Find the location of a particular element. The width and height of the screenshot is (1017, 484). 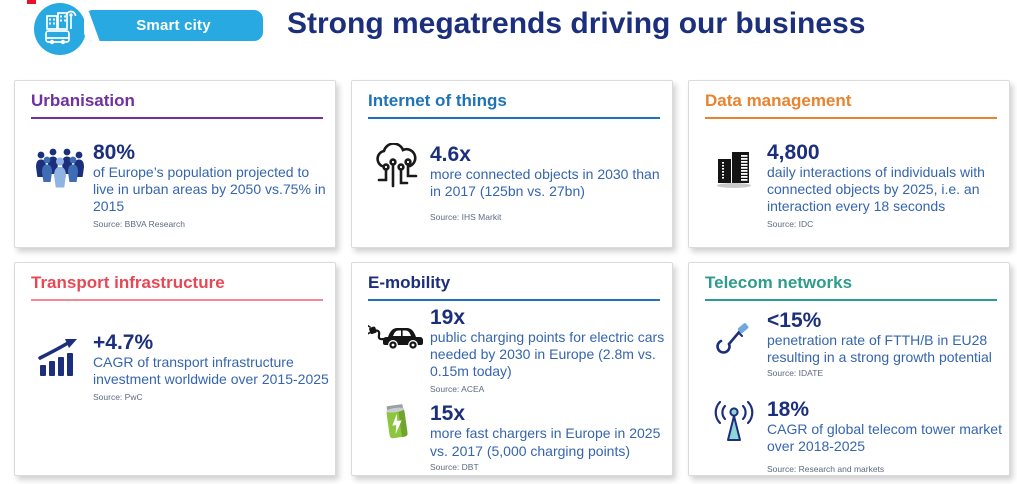

page-title: Strong megatrends driving our business is located at coordinates (576, 23).